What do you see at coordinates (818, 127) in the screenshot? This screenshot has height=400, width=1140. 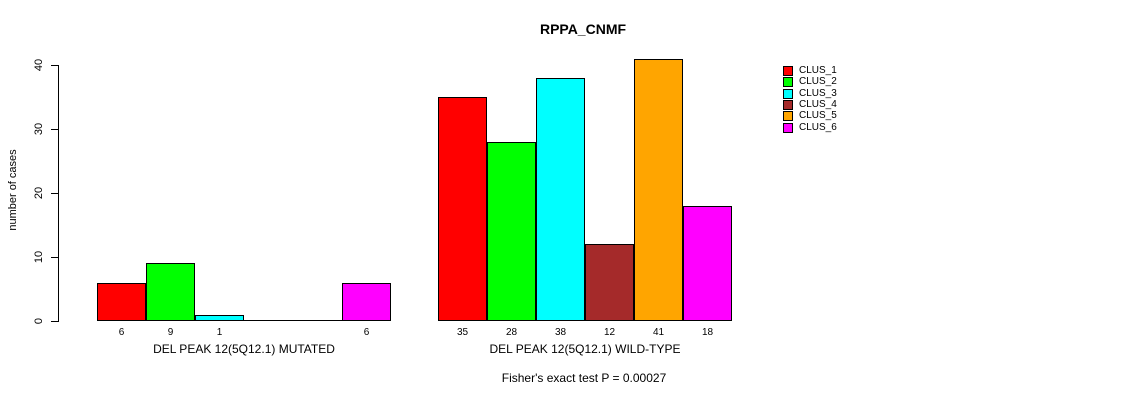 I see `legend-label: CLUS_6` at bounding box center [818, 127].